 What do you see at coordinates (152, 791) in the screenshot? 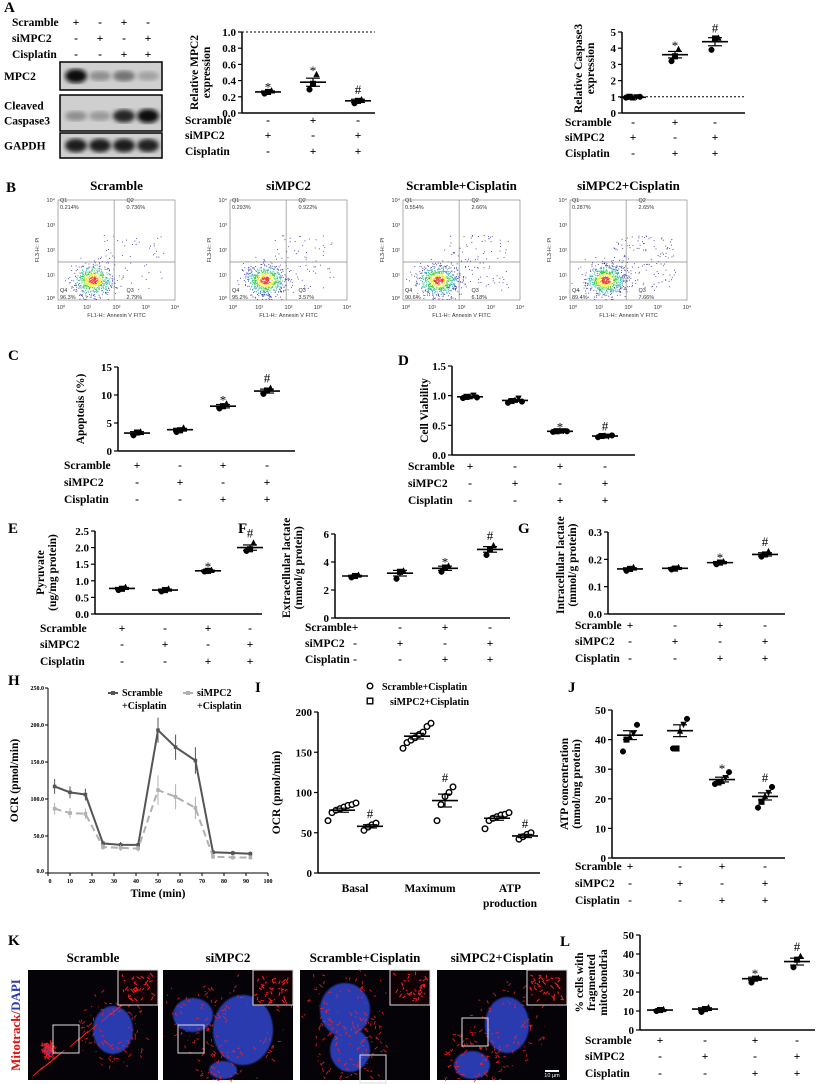
I see `series-line` at bounding box center [152, 791].